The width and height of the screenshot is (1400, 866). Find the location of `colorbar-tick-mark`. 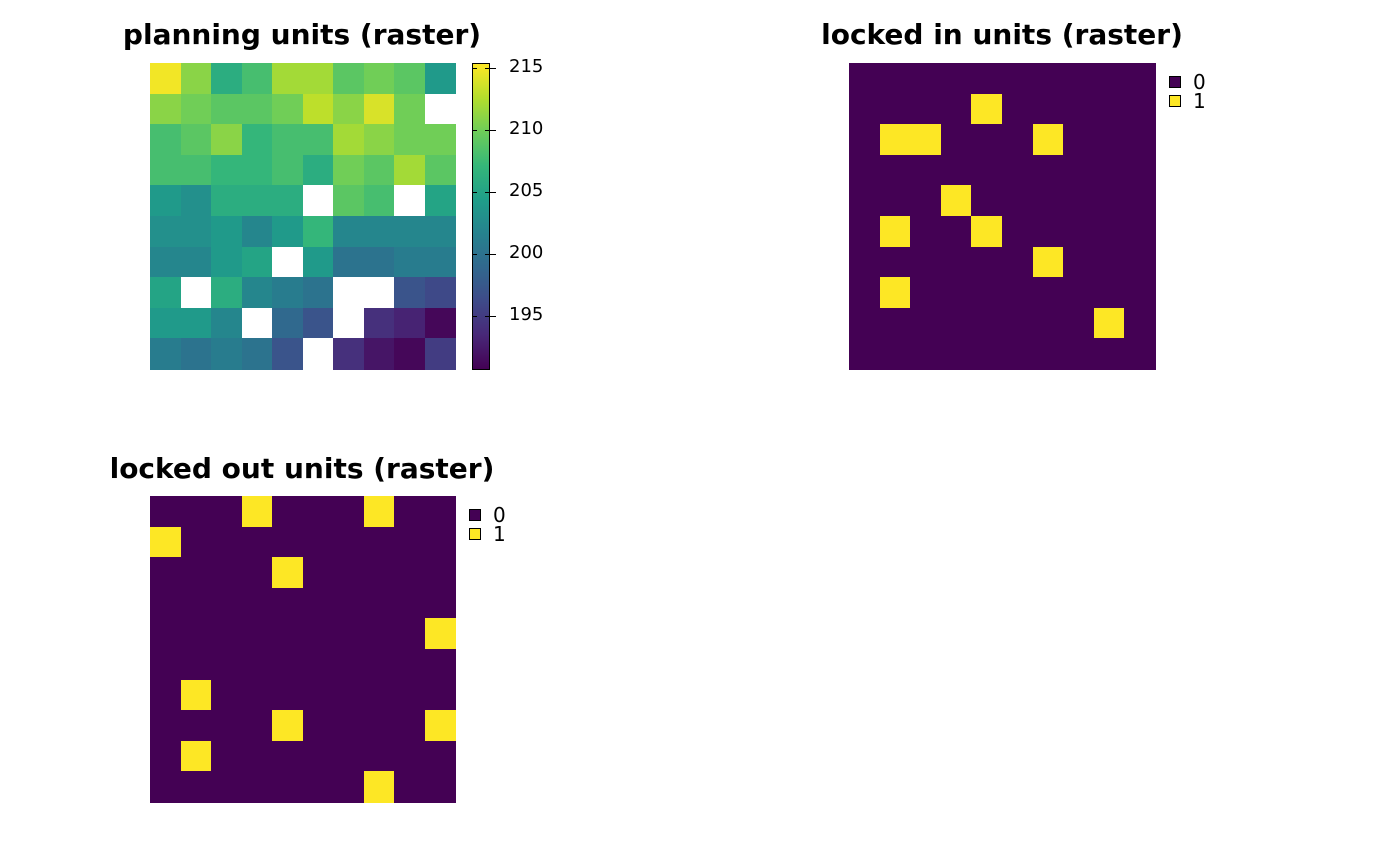

colorbar-tick-mark is located at coordinates (474, 254).